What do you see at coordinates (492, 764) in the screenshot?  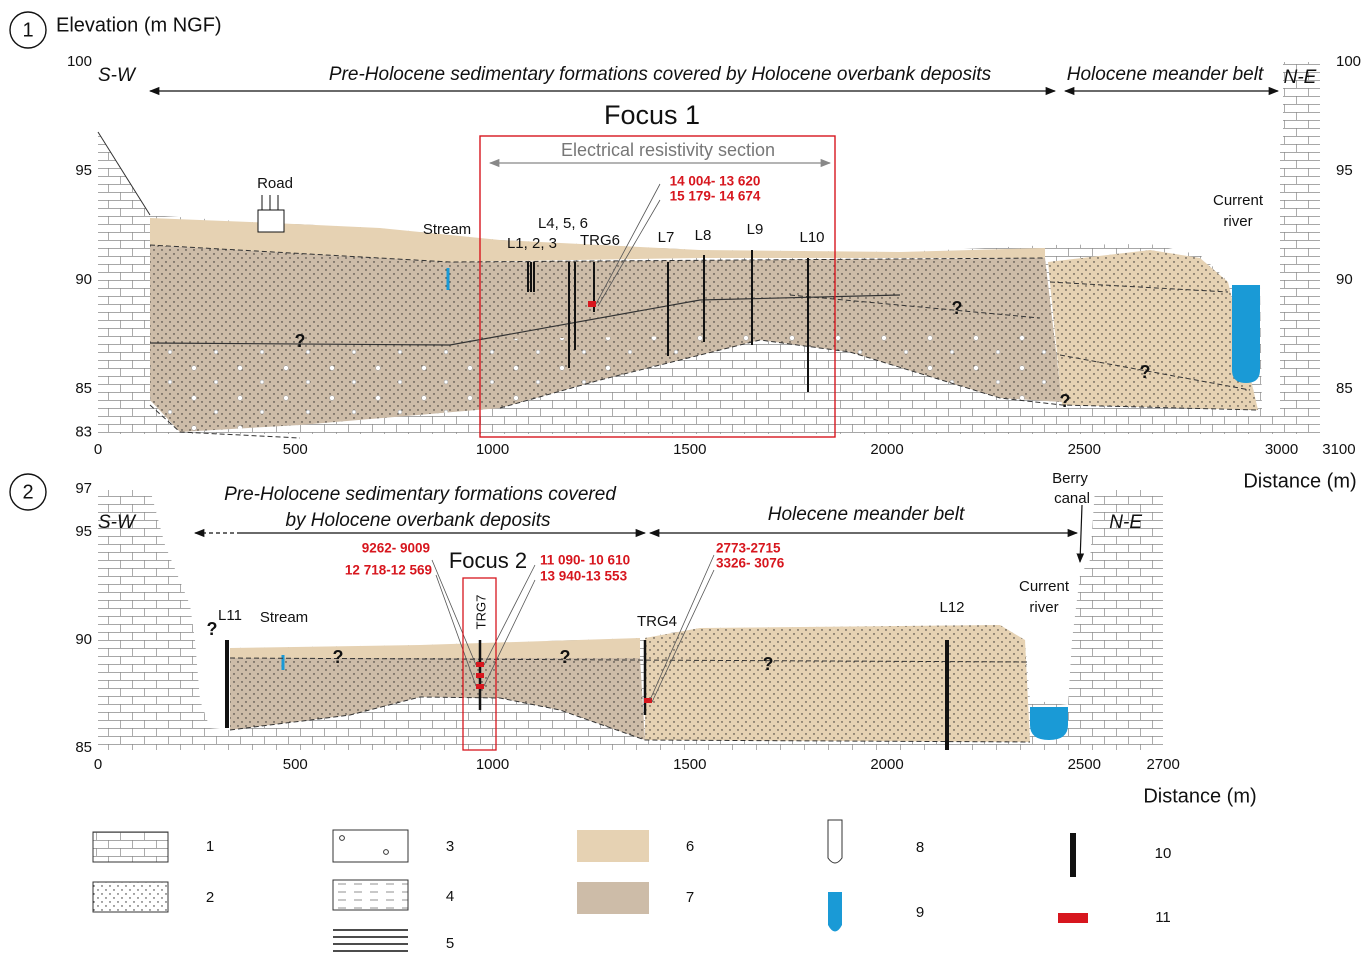 I see `x-tick-label: 1000` at bounding box center [492, 764].